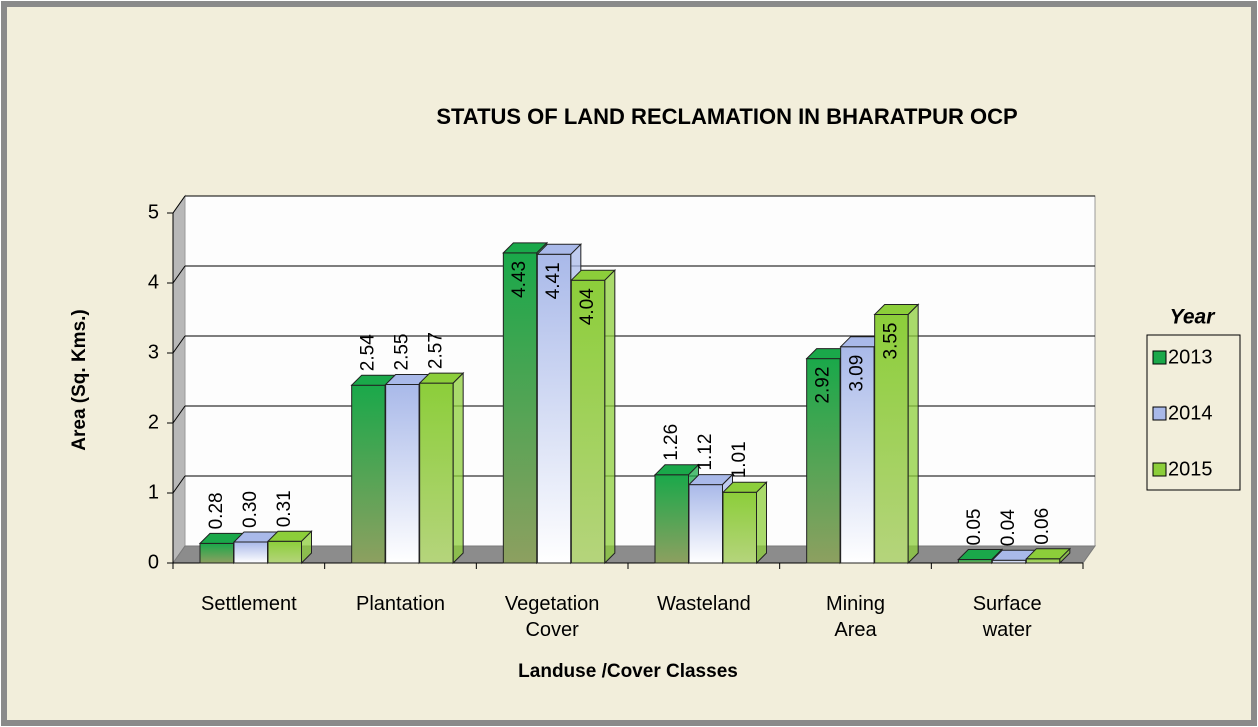  What do you see at coordinates (79, 379) in the screenshot?
I see `y-axis-label: Area (Sq. Kms.)` at bounding box center [79, 379].